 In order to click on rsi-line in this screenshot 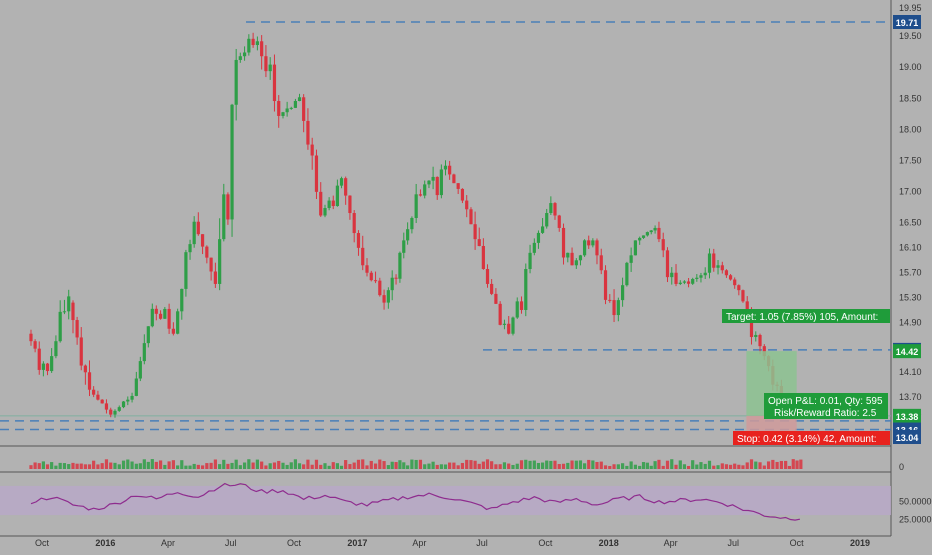, I will do `click(415, 501)`.